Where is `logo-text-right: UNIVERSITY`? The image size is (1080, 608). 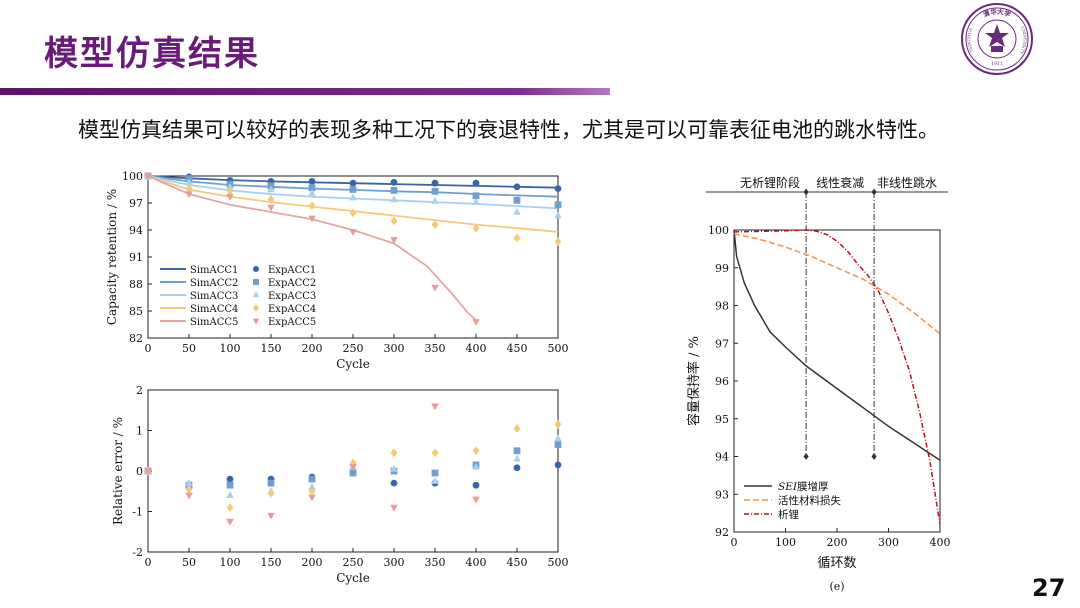 logo-text-right: UNIVERSITY is located at coordinates (1023, 40).